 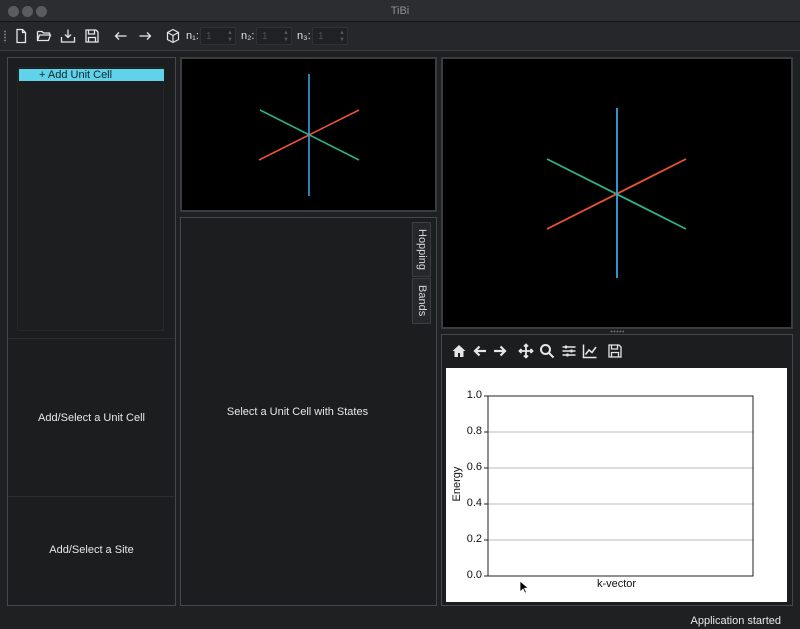 I want to click on undo-button, so click(x=121, y=36).